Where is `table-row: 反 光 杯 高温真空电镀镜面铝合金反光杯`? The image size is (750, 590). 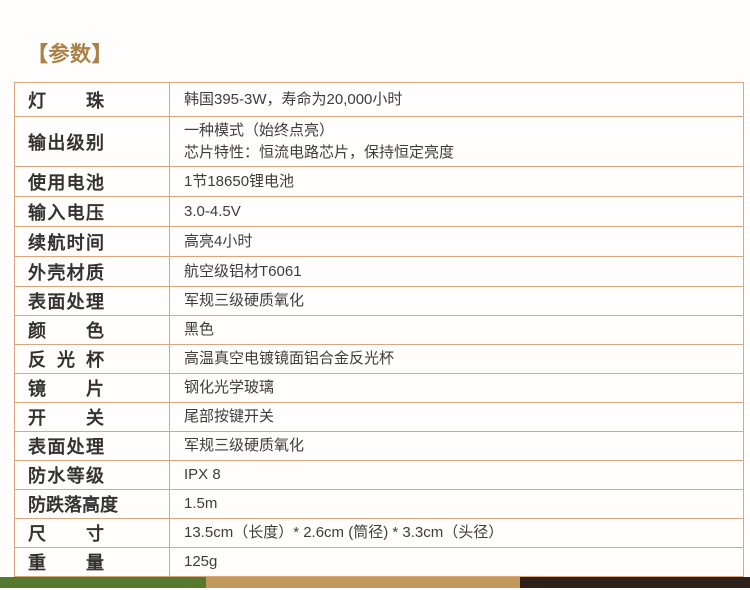 table-row: 反 光 杯 高温真空电镀镜面铝合金反光杯 is located at coordinates (379, 359).